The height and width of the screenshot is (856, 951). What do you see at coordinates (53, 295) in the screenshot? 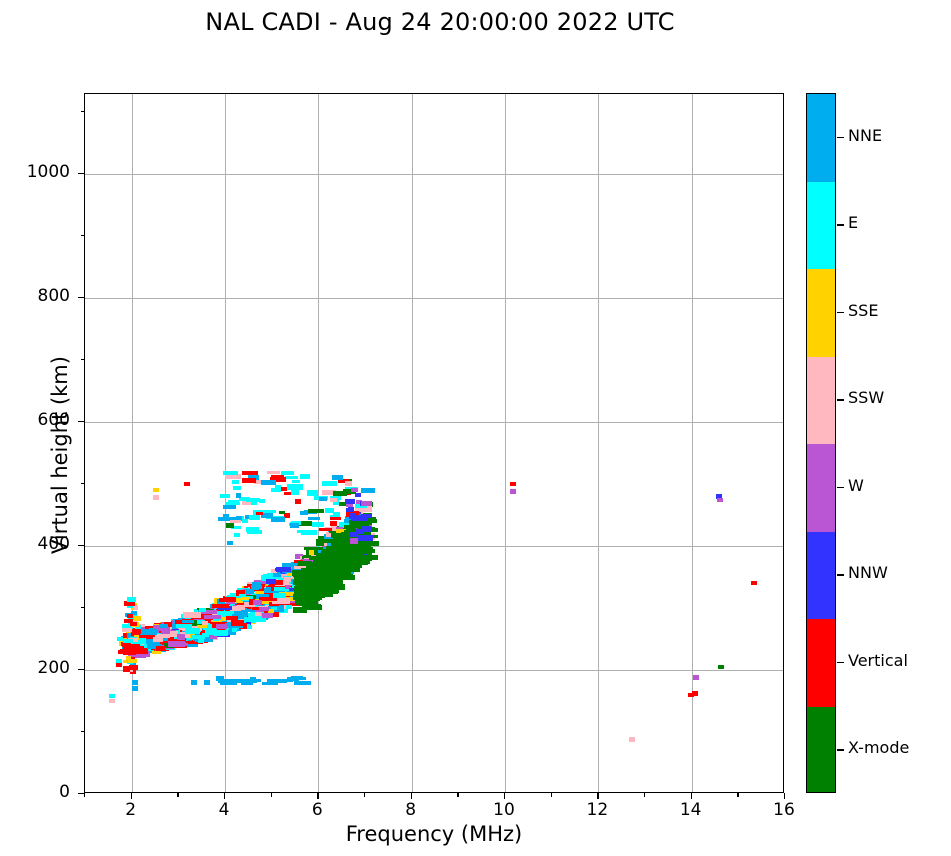
I see `y-tick-label: 800` at bounding box center [53, 295].